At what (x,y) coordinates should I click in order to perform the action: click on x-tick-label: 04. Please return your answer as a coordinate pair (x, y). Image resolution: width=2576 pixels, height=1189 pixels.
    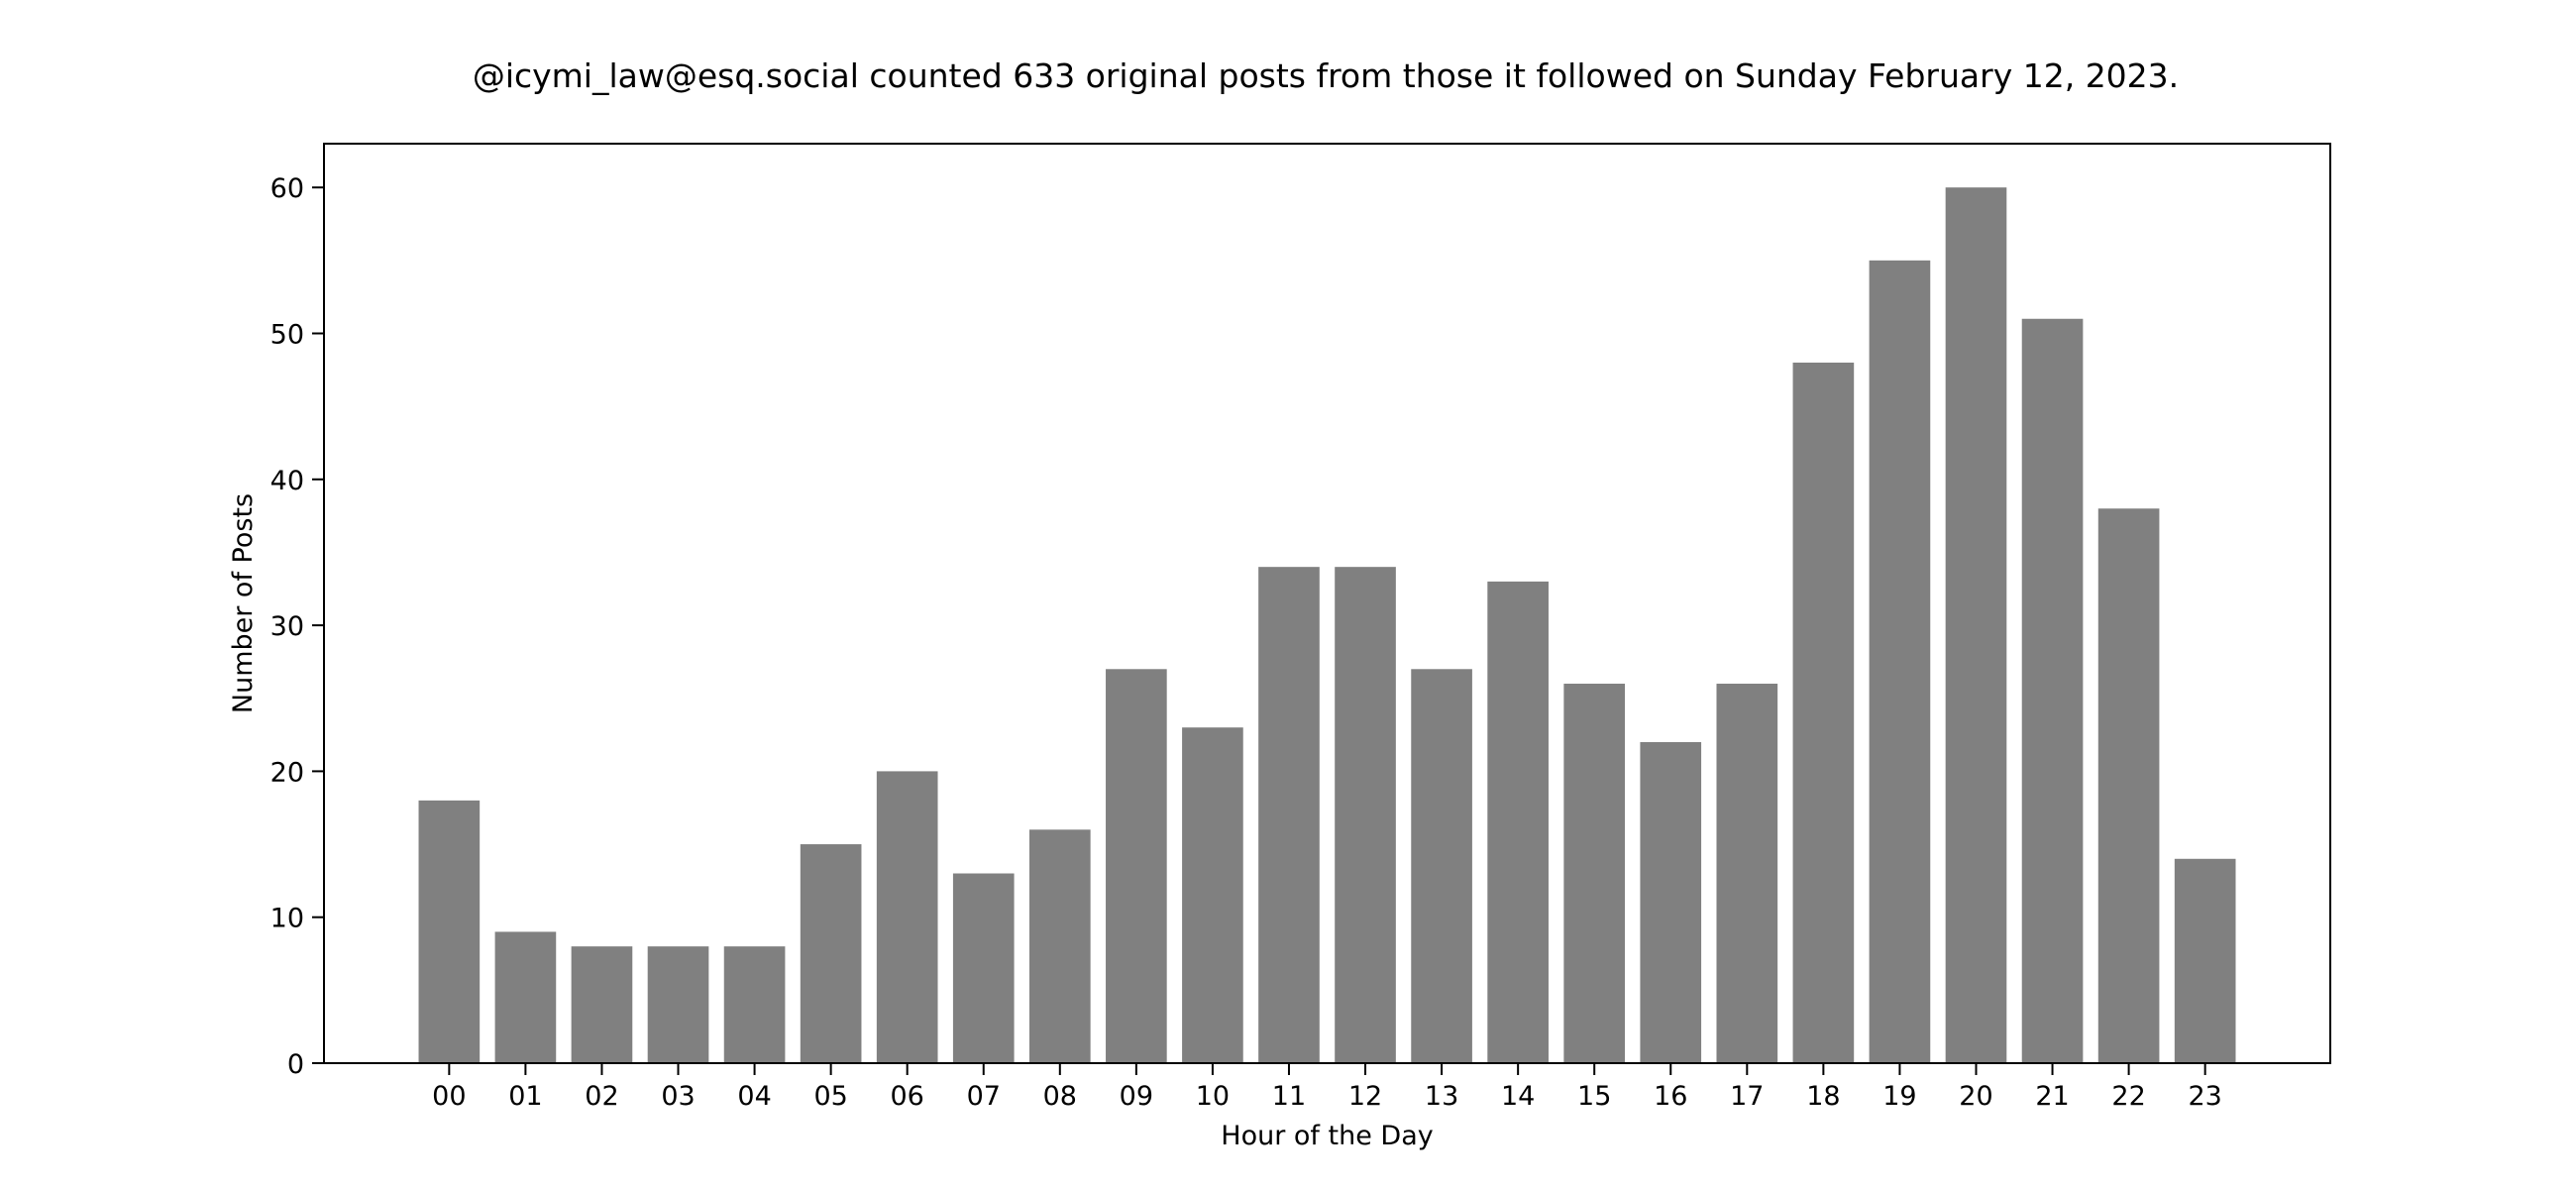
    Looking at the image, I should click on (754, 1097).